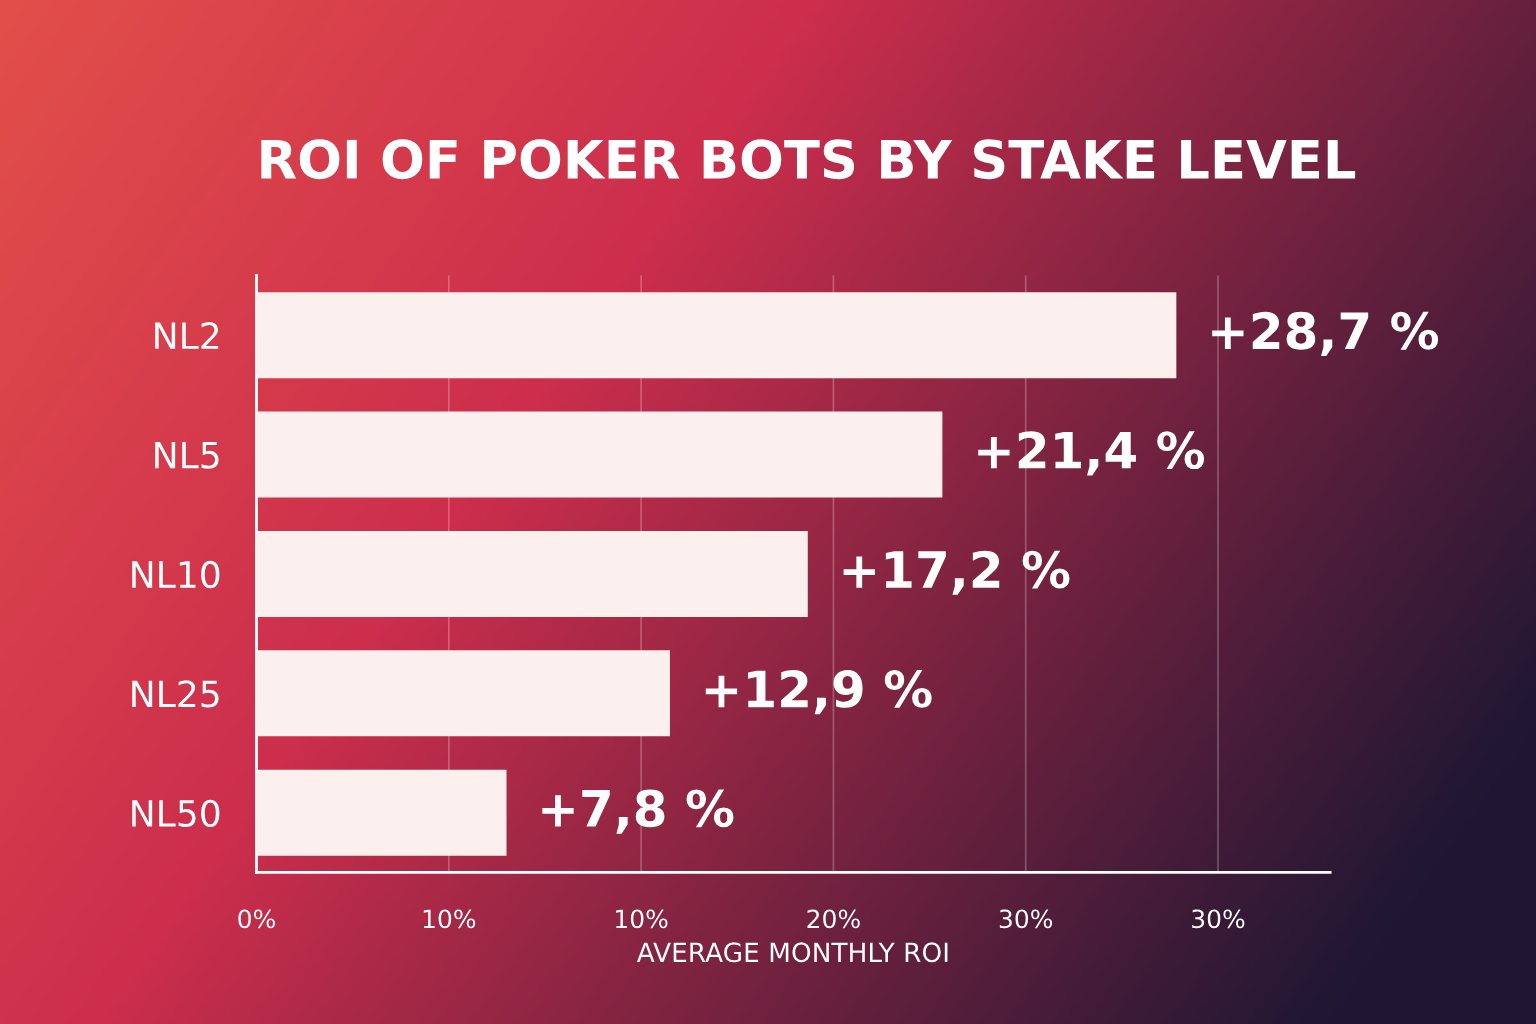 Image resolution: width=1536 pixels, height=1024 pixels. I want to click on y-tick-label: NL2, so click(187, 335).